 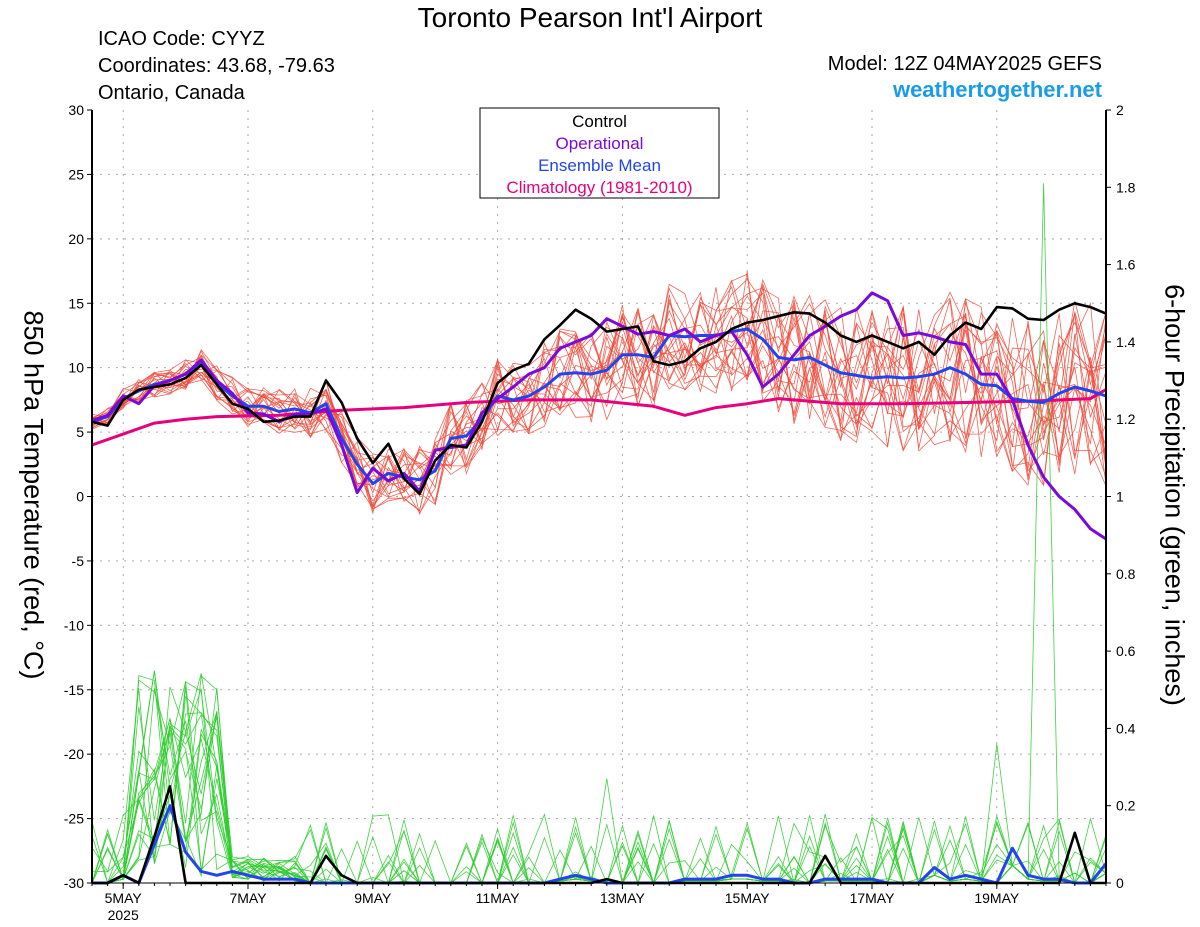 I want to click on y-tick-label: -25, so click(x=74, y=819).